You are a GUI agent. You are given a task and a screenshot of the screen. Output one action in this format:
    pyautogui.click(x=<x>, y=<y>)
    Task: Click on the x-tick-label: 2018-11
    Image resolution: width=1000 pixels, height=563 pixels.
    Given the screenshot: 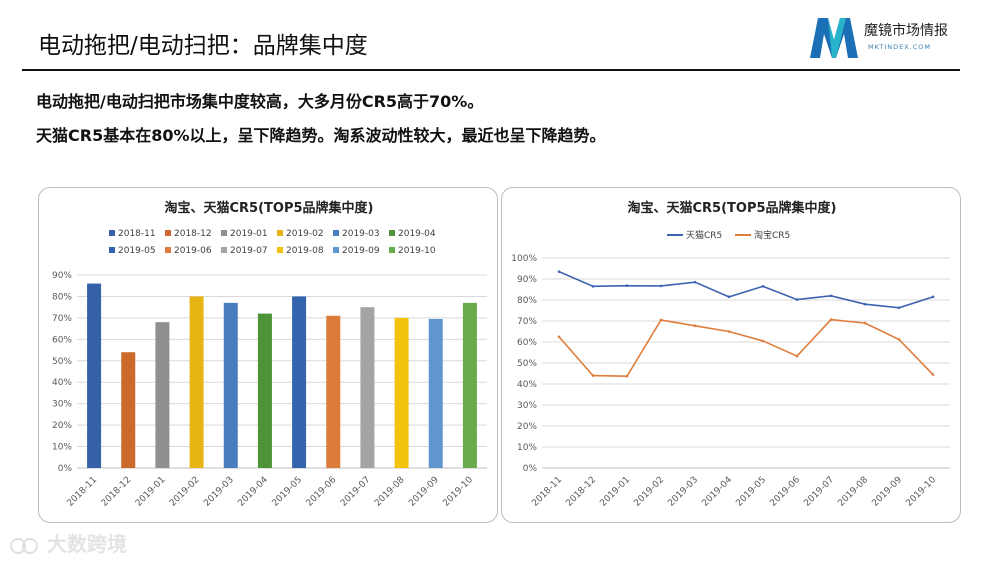 What is the action you would take?
    pyautogui.click(x=547, y=492)
    